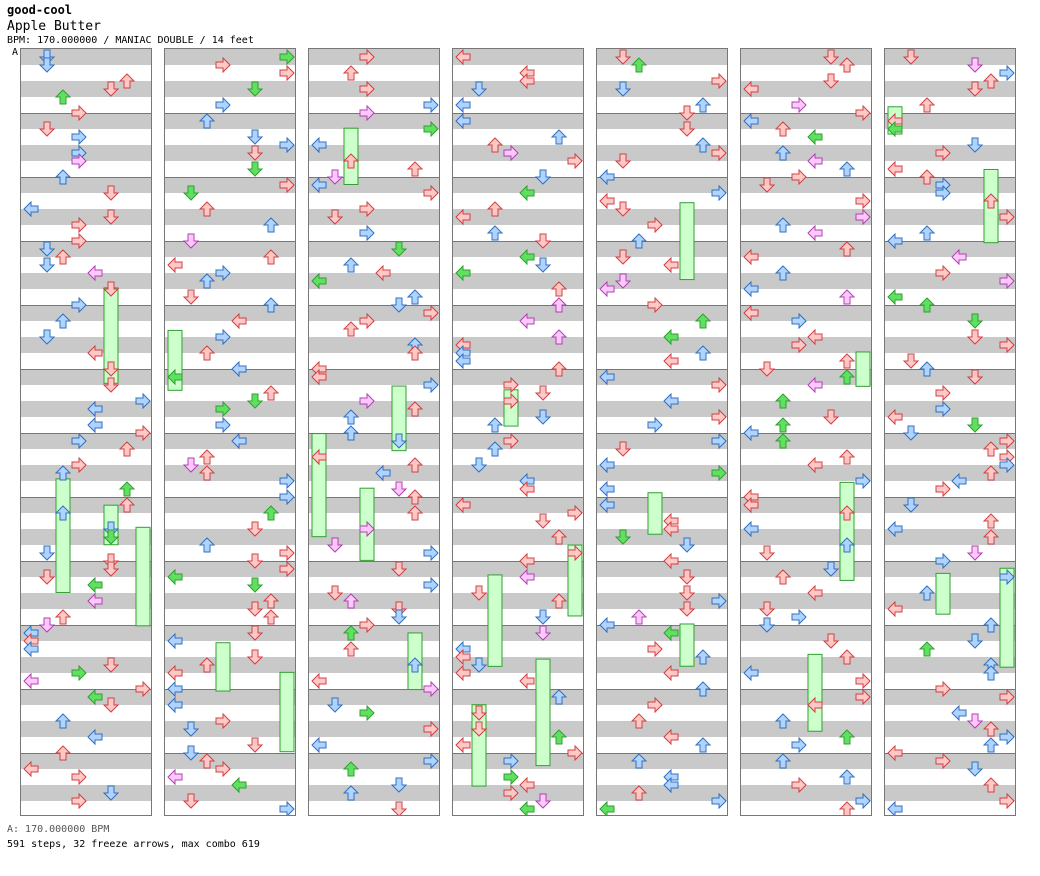 This screenshot has height=876, width=1040. What do you see at coordinates (1007, 617) in the screenshot?
I see `freeze-arrow-hold` at bounding box center [1007, 617].